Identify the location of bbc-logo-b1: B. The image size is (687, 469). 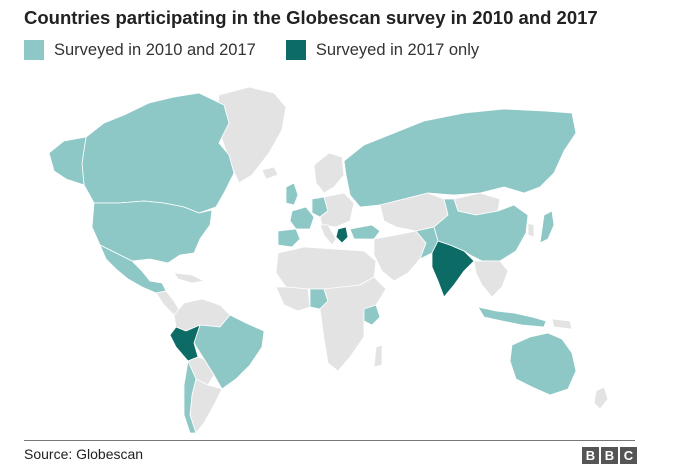
(590, 455).